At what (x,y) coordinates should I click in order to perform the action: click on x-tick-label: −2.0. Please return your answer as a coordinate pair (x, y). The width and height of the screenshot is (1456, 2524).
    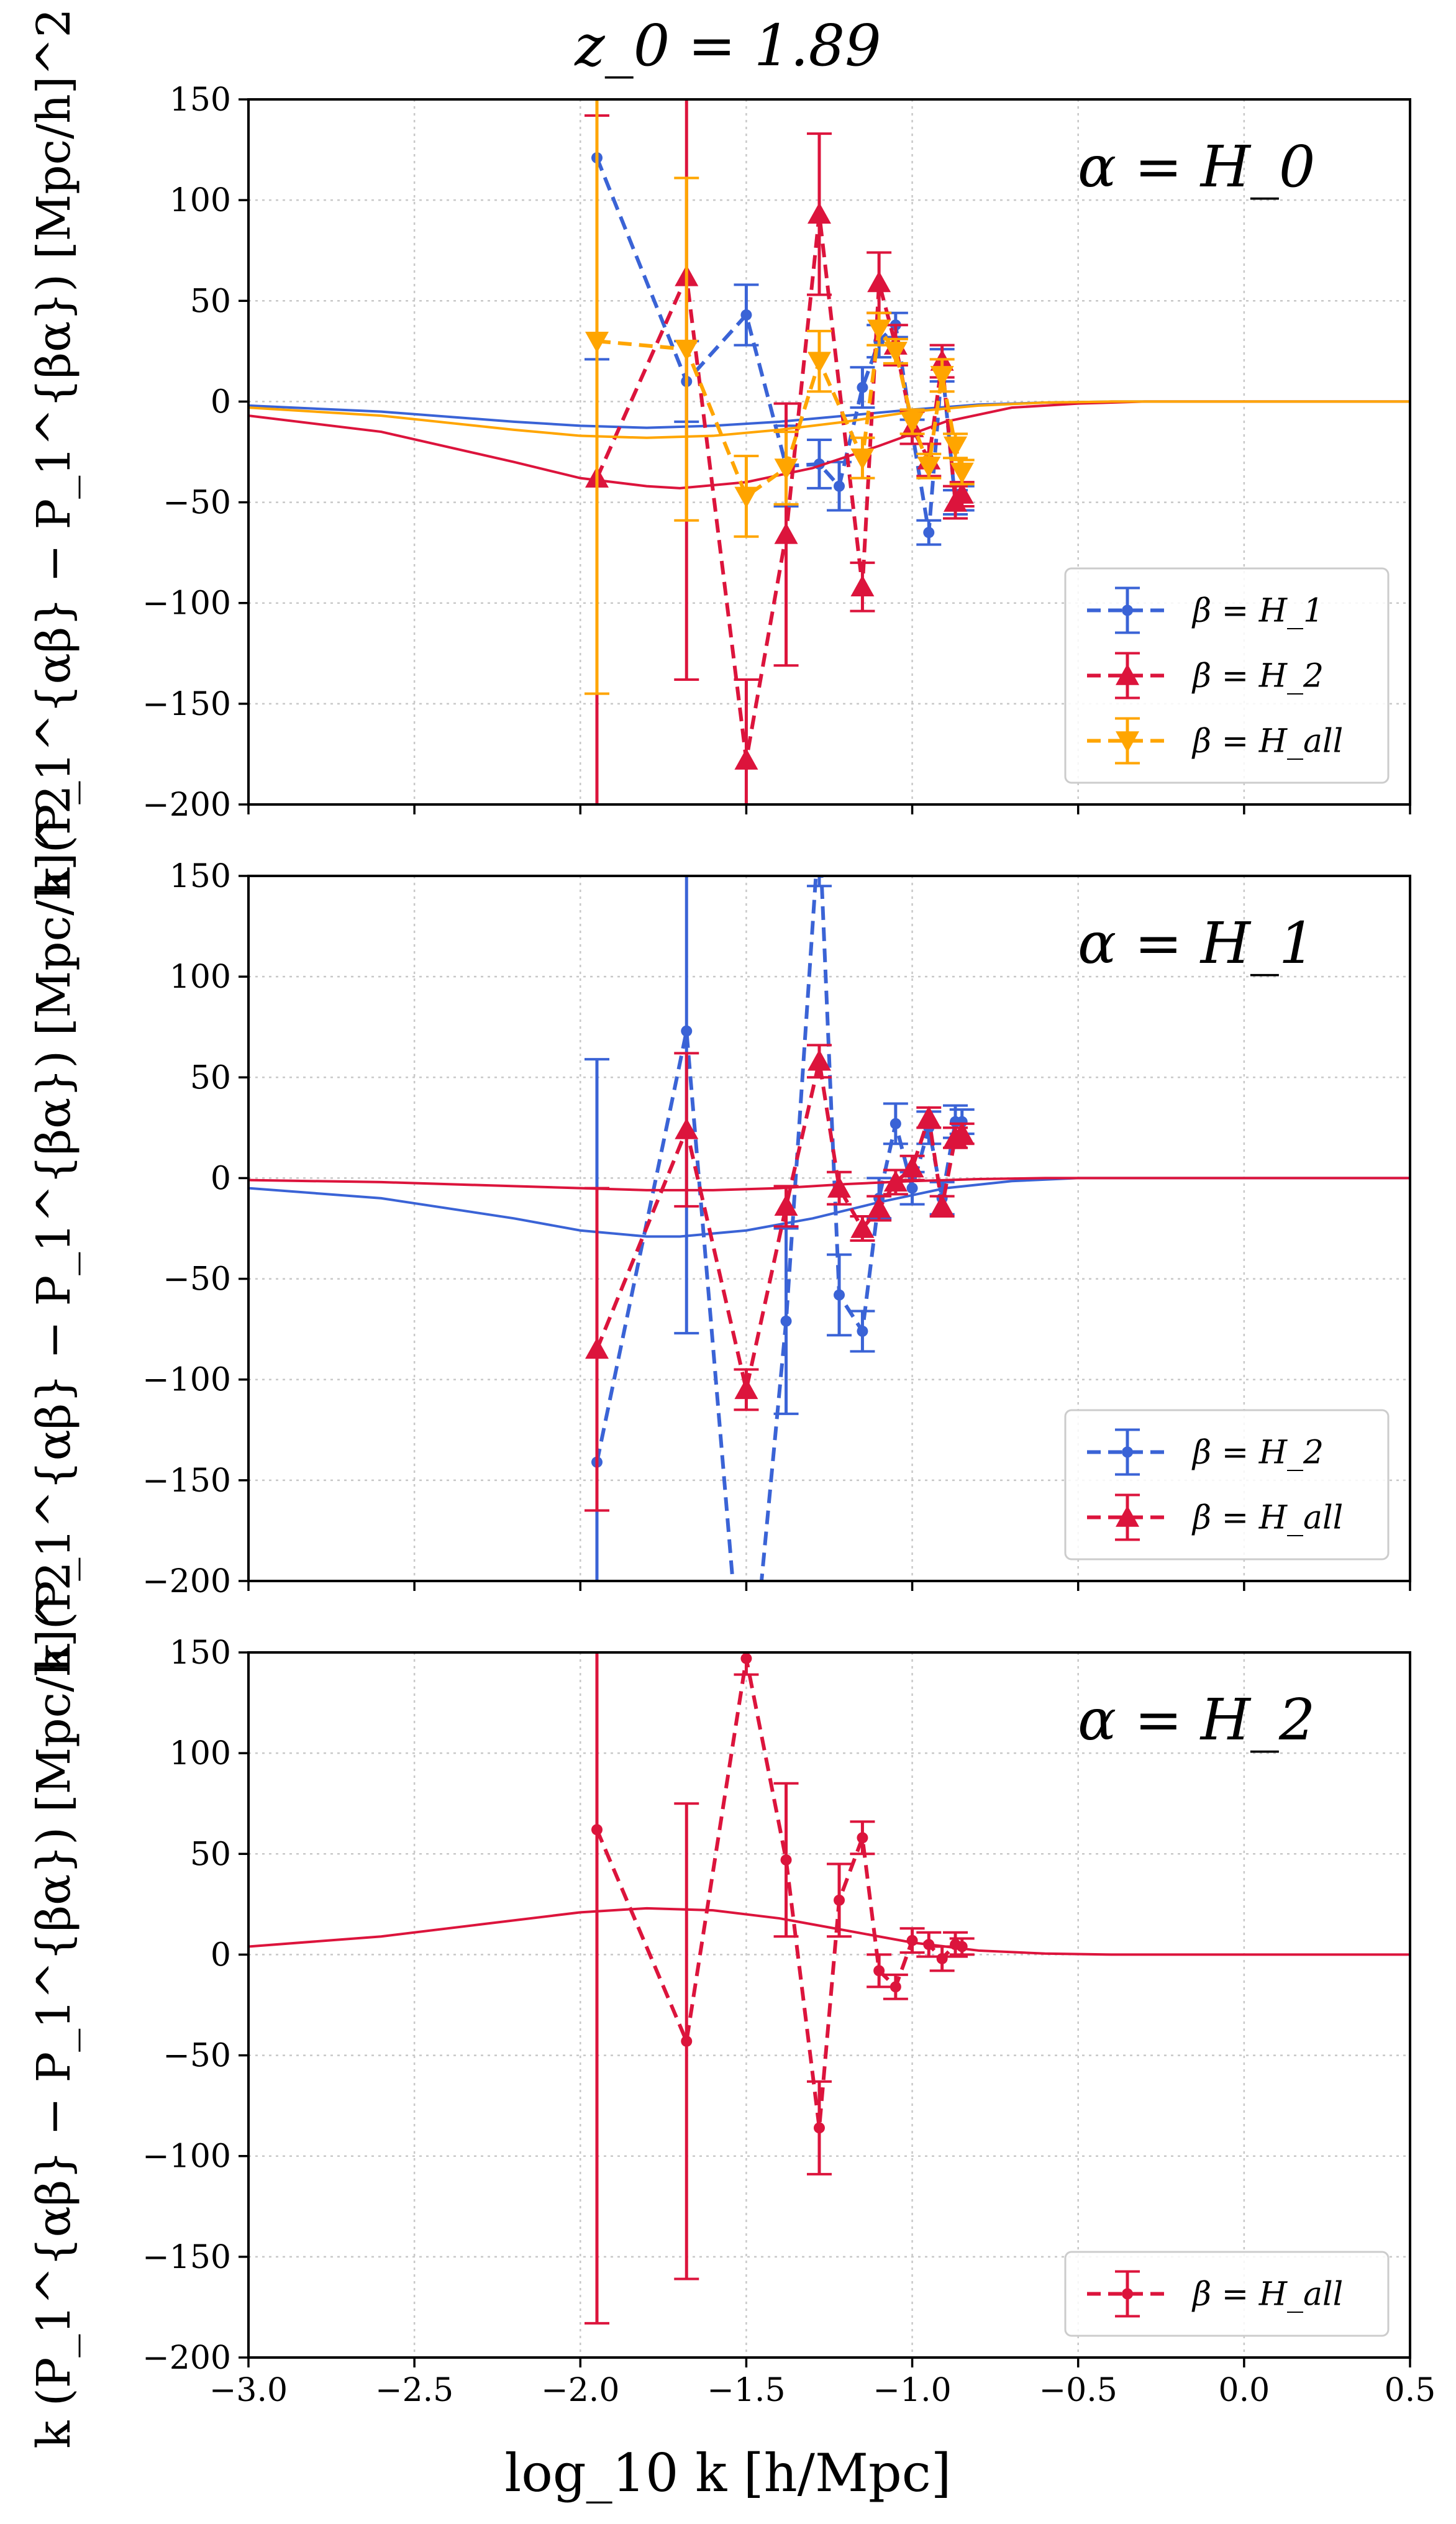
    Looking at the image, I should click on (580, 2390).